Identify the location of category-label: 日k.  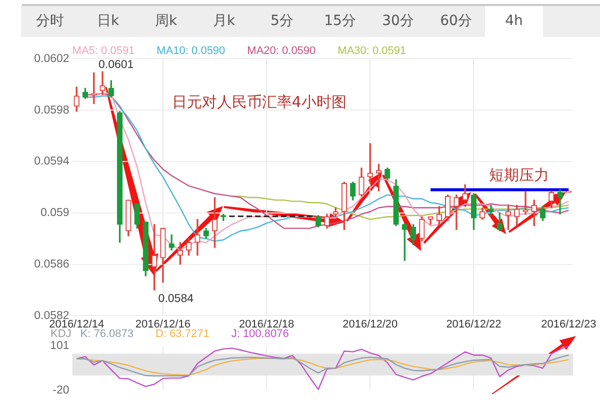
(108, 21).